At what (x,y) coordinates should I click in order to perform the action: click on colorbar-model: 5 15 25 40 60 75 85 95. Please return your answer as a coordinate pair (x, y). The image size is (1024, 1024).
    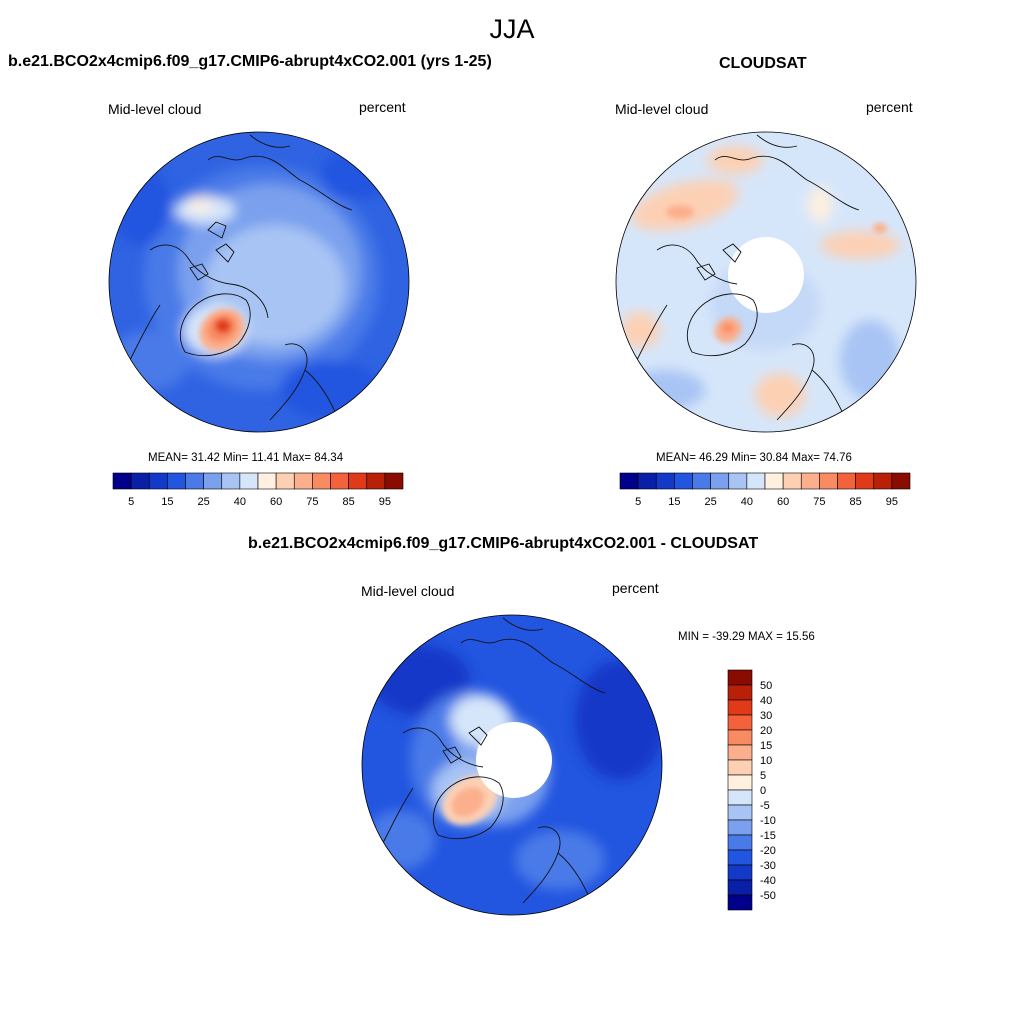
    Looking at the image, I should click on (258, 490).